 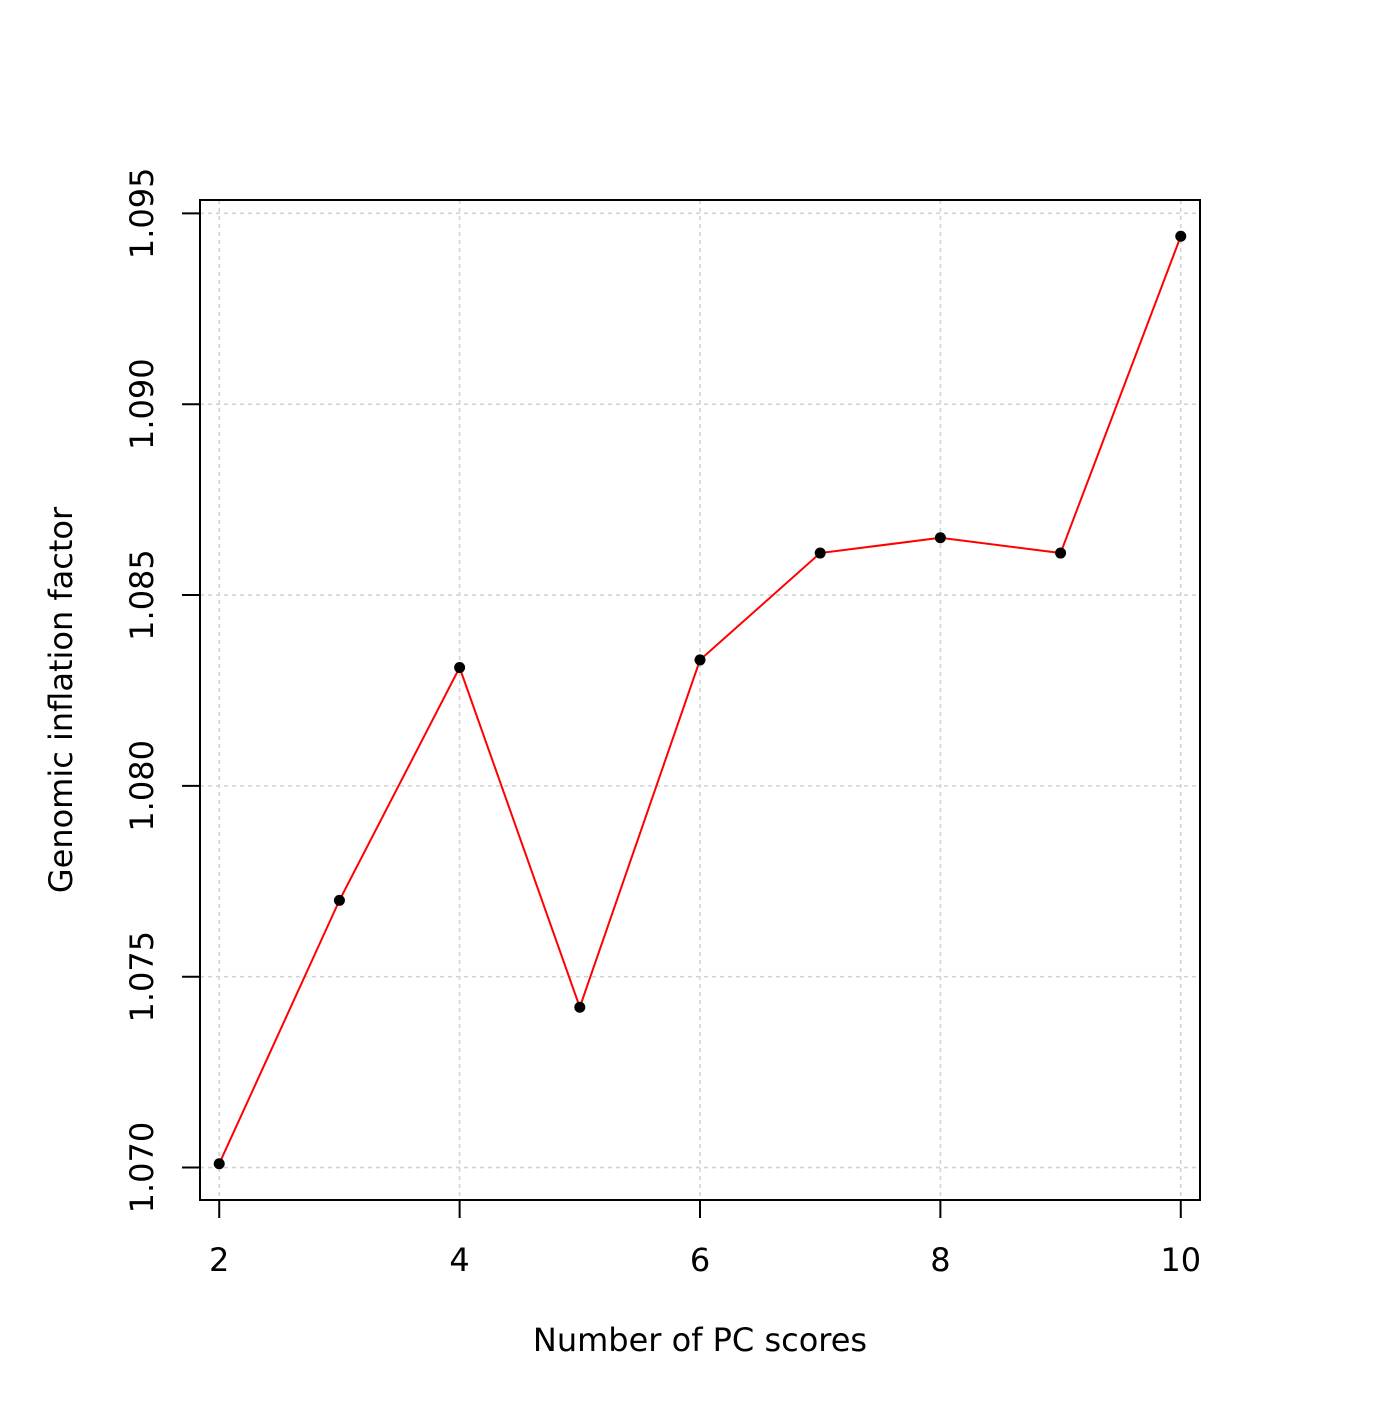 I want to click on y-tick-label: 1.070, so click(x=142, y=1168).